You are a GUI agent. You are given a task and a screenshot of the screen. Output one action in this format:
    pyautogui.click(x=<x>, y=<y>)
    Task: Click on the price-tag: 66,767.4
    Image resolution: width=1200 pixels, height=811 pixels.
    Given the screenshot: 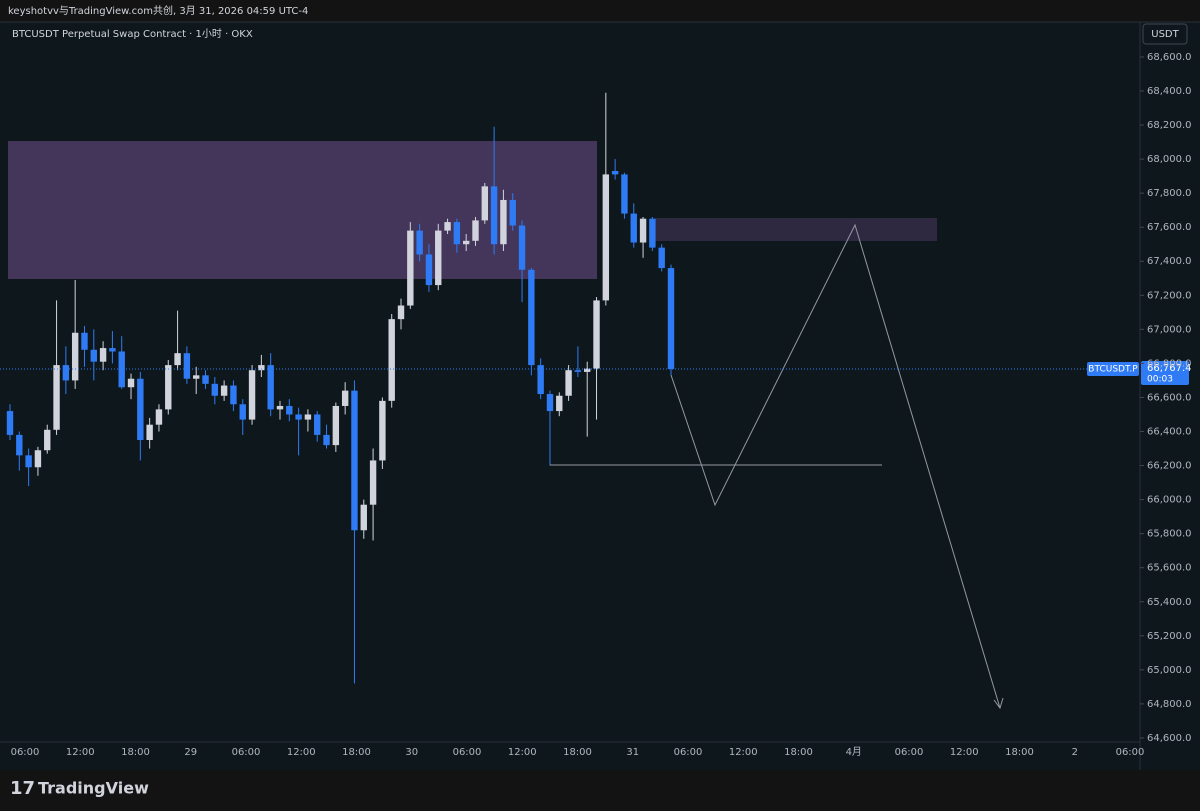 What is the action you would take?
    pyautogui.click(x=1169, y=368)
    